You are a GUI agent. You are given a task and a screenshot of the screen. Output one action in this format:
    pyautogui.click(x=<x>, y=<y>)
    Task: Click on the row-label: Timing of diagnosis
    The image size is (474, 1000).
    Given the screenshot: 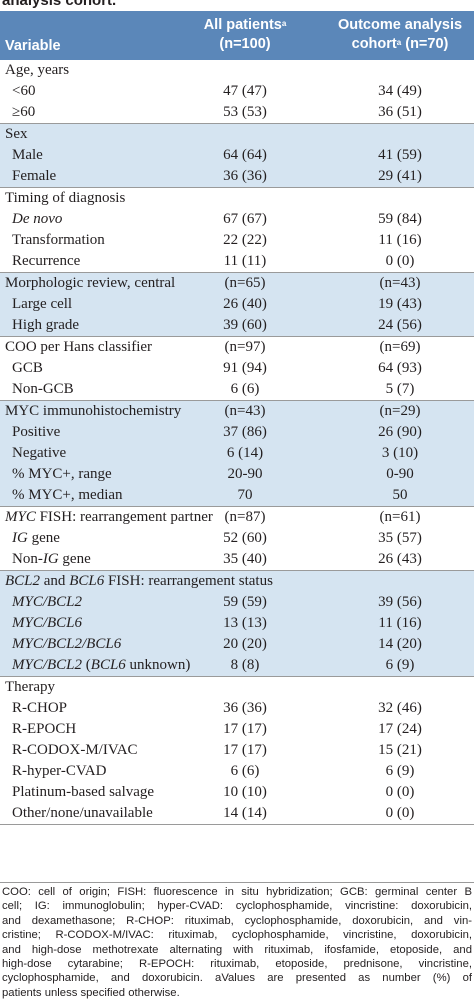 What is the action you would take?
    pyautogui.click(x=65, y=198)
    